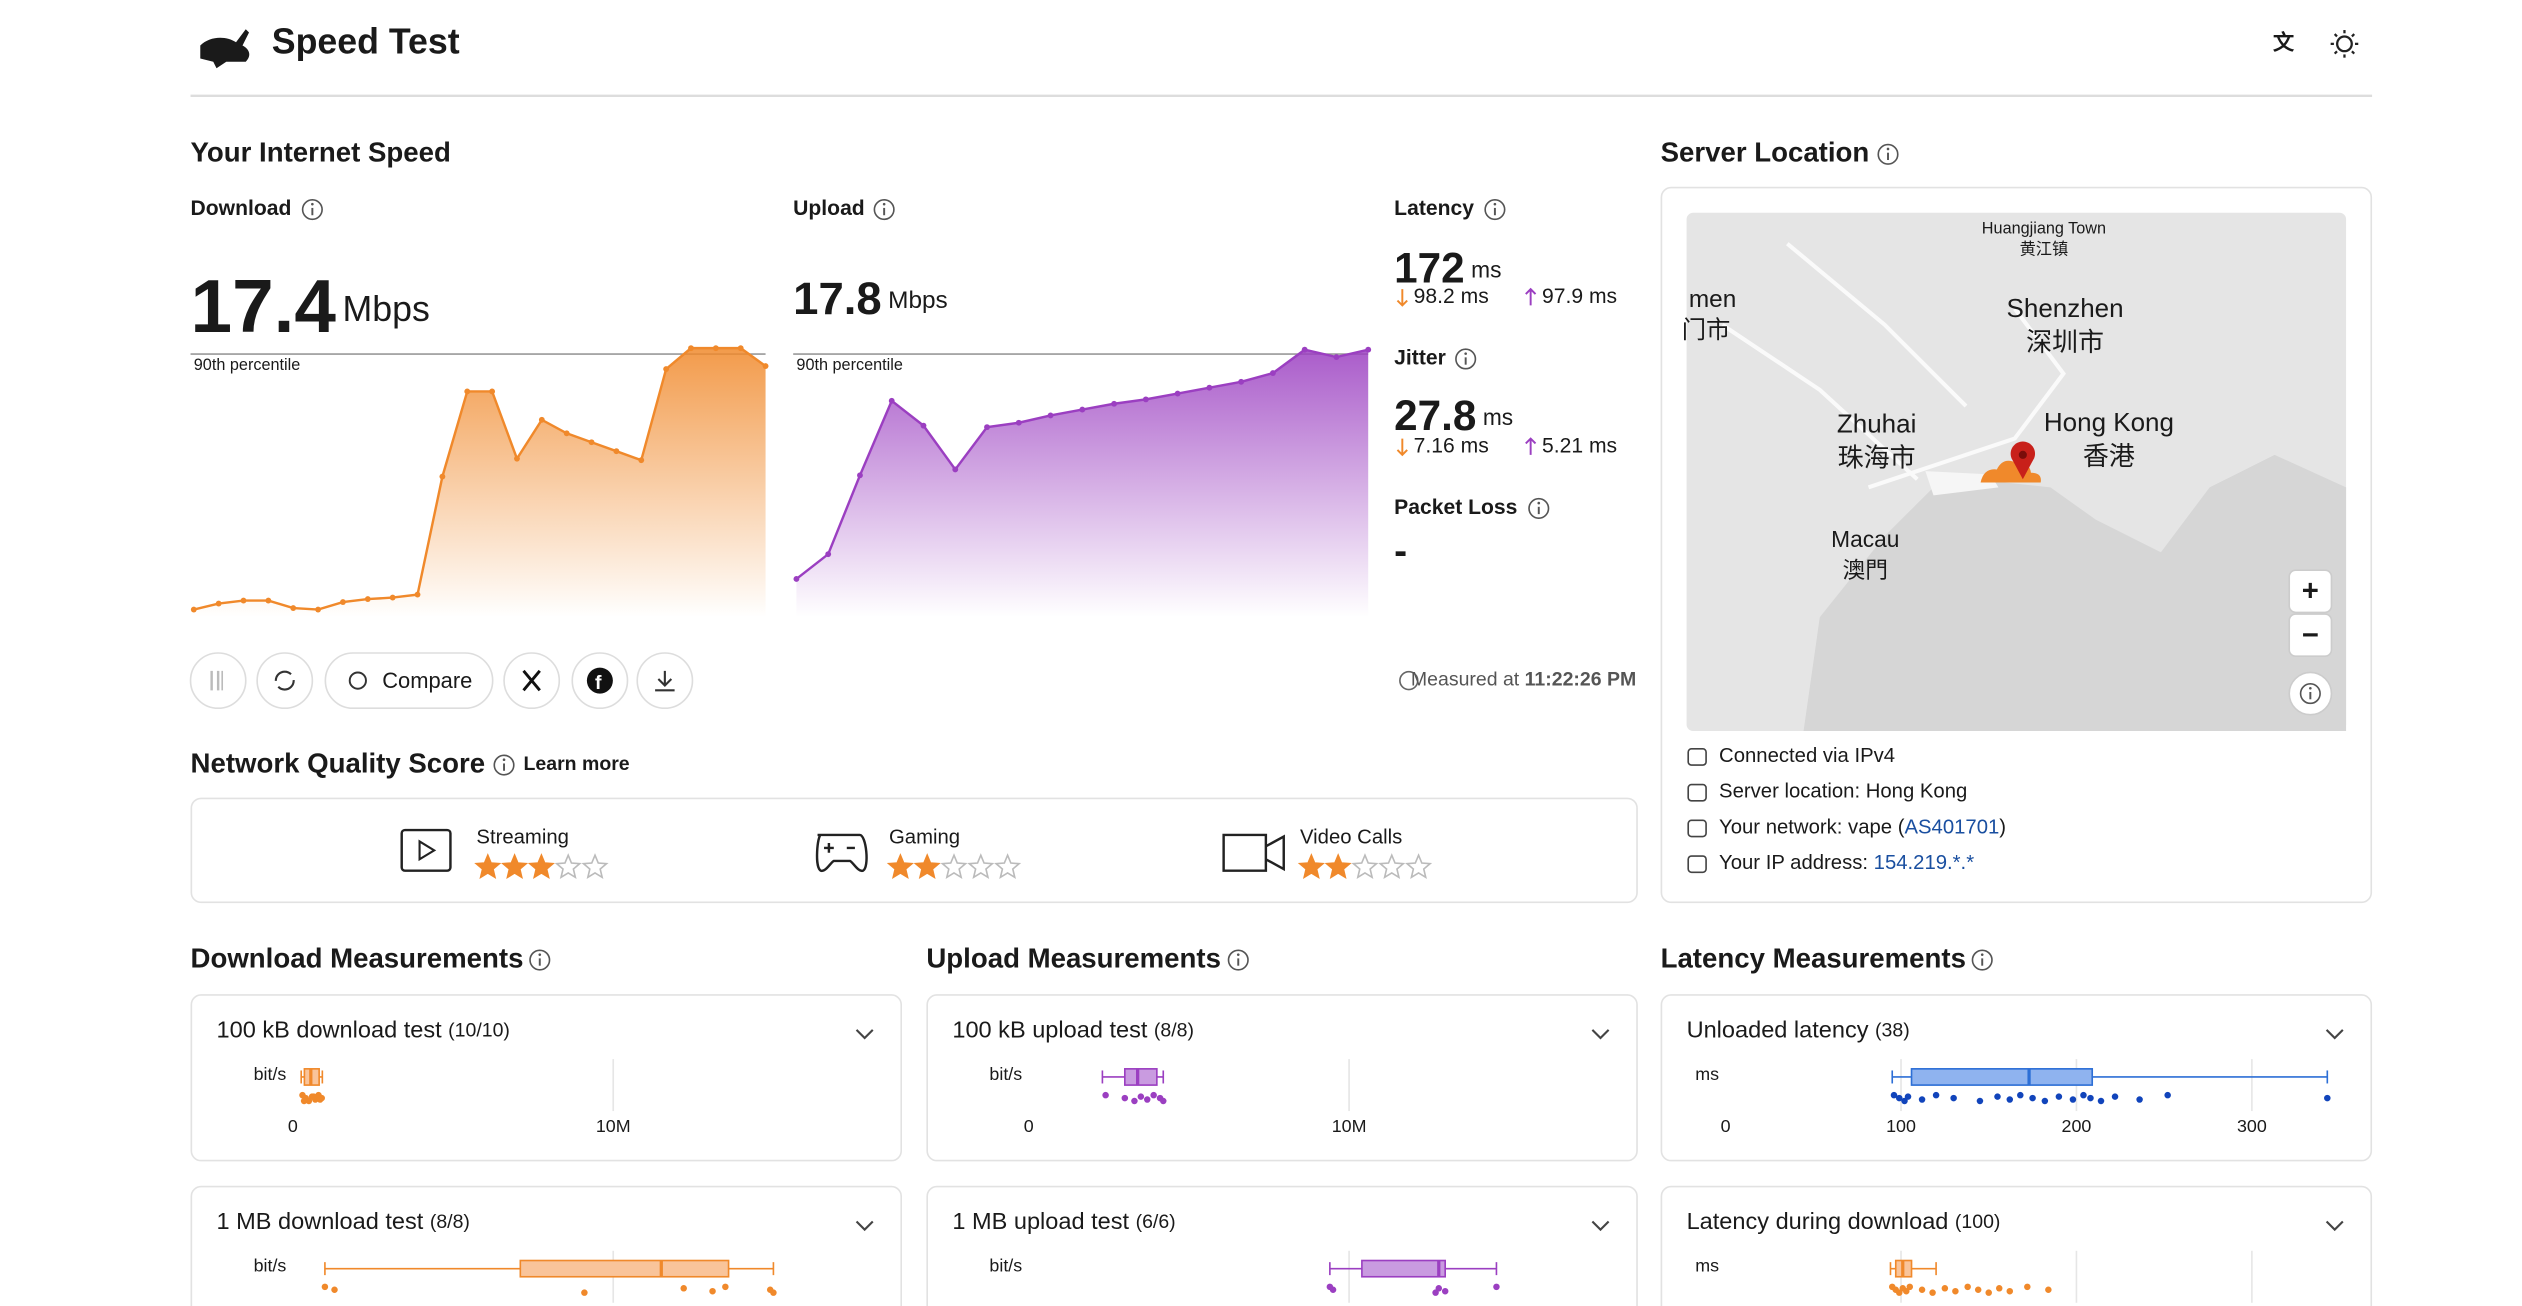  Describe the element at coordinates (837, 298) in the screenshot. I see `metric-value-part: 17.8` at that location.